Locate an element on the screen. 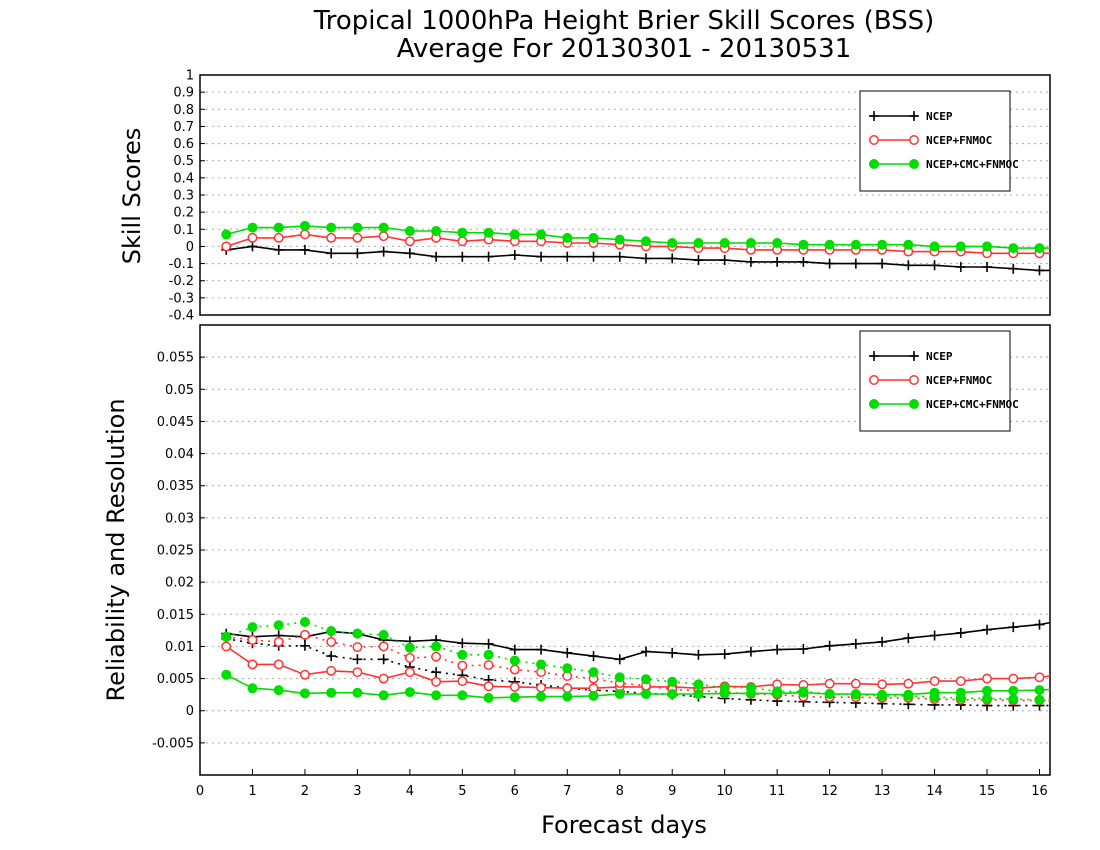 The height and width of the screenshot is (850, 1100). top-y-tick-label: 0.6 is located at coordinates (183, 144).